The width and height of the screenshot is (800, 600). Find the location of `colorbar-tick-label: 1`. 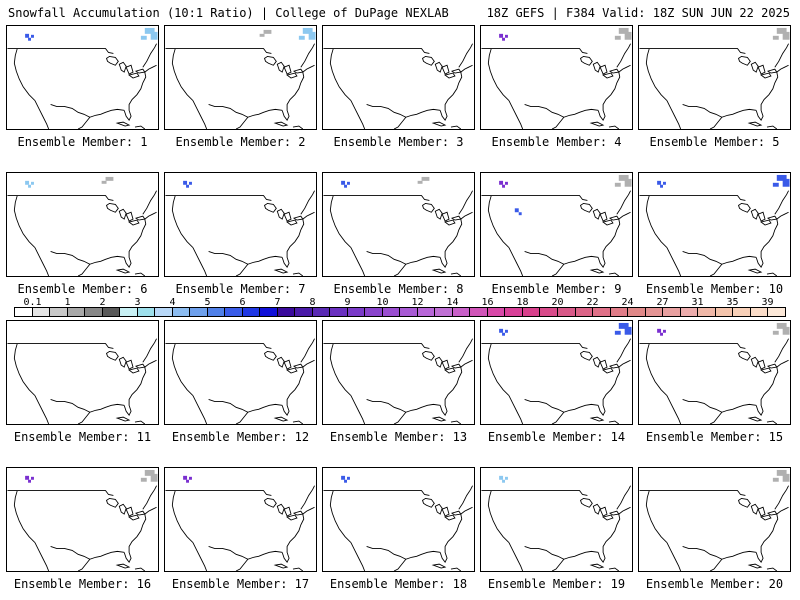

colorbar-tick-label: 1 is located at coordinates (67, 302).